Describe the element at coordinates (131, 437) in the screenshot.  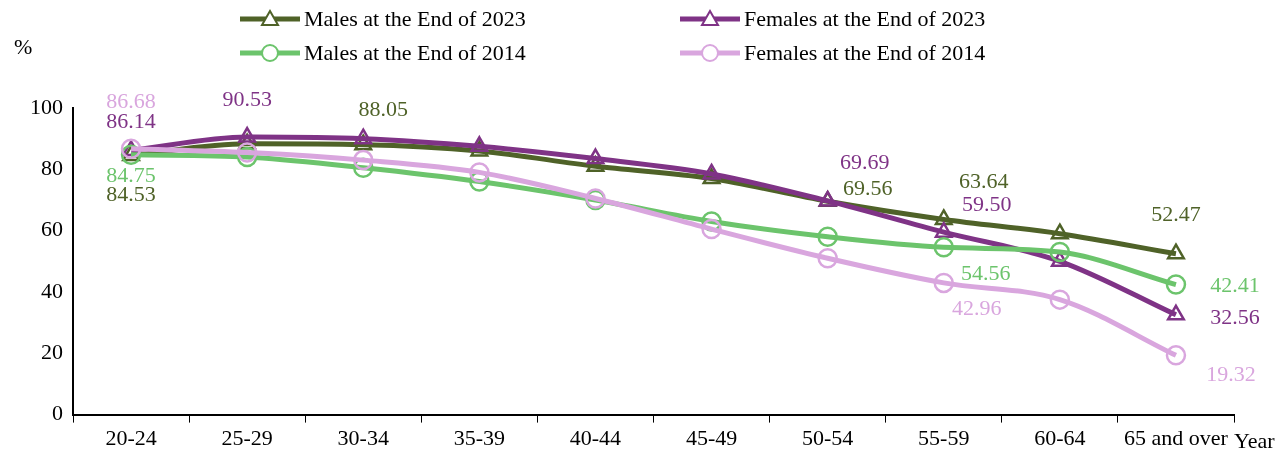
I see `x-tick-label: 20-24` at that location.